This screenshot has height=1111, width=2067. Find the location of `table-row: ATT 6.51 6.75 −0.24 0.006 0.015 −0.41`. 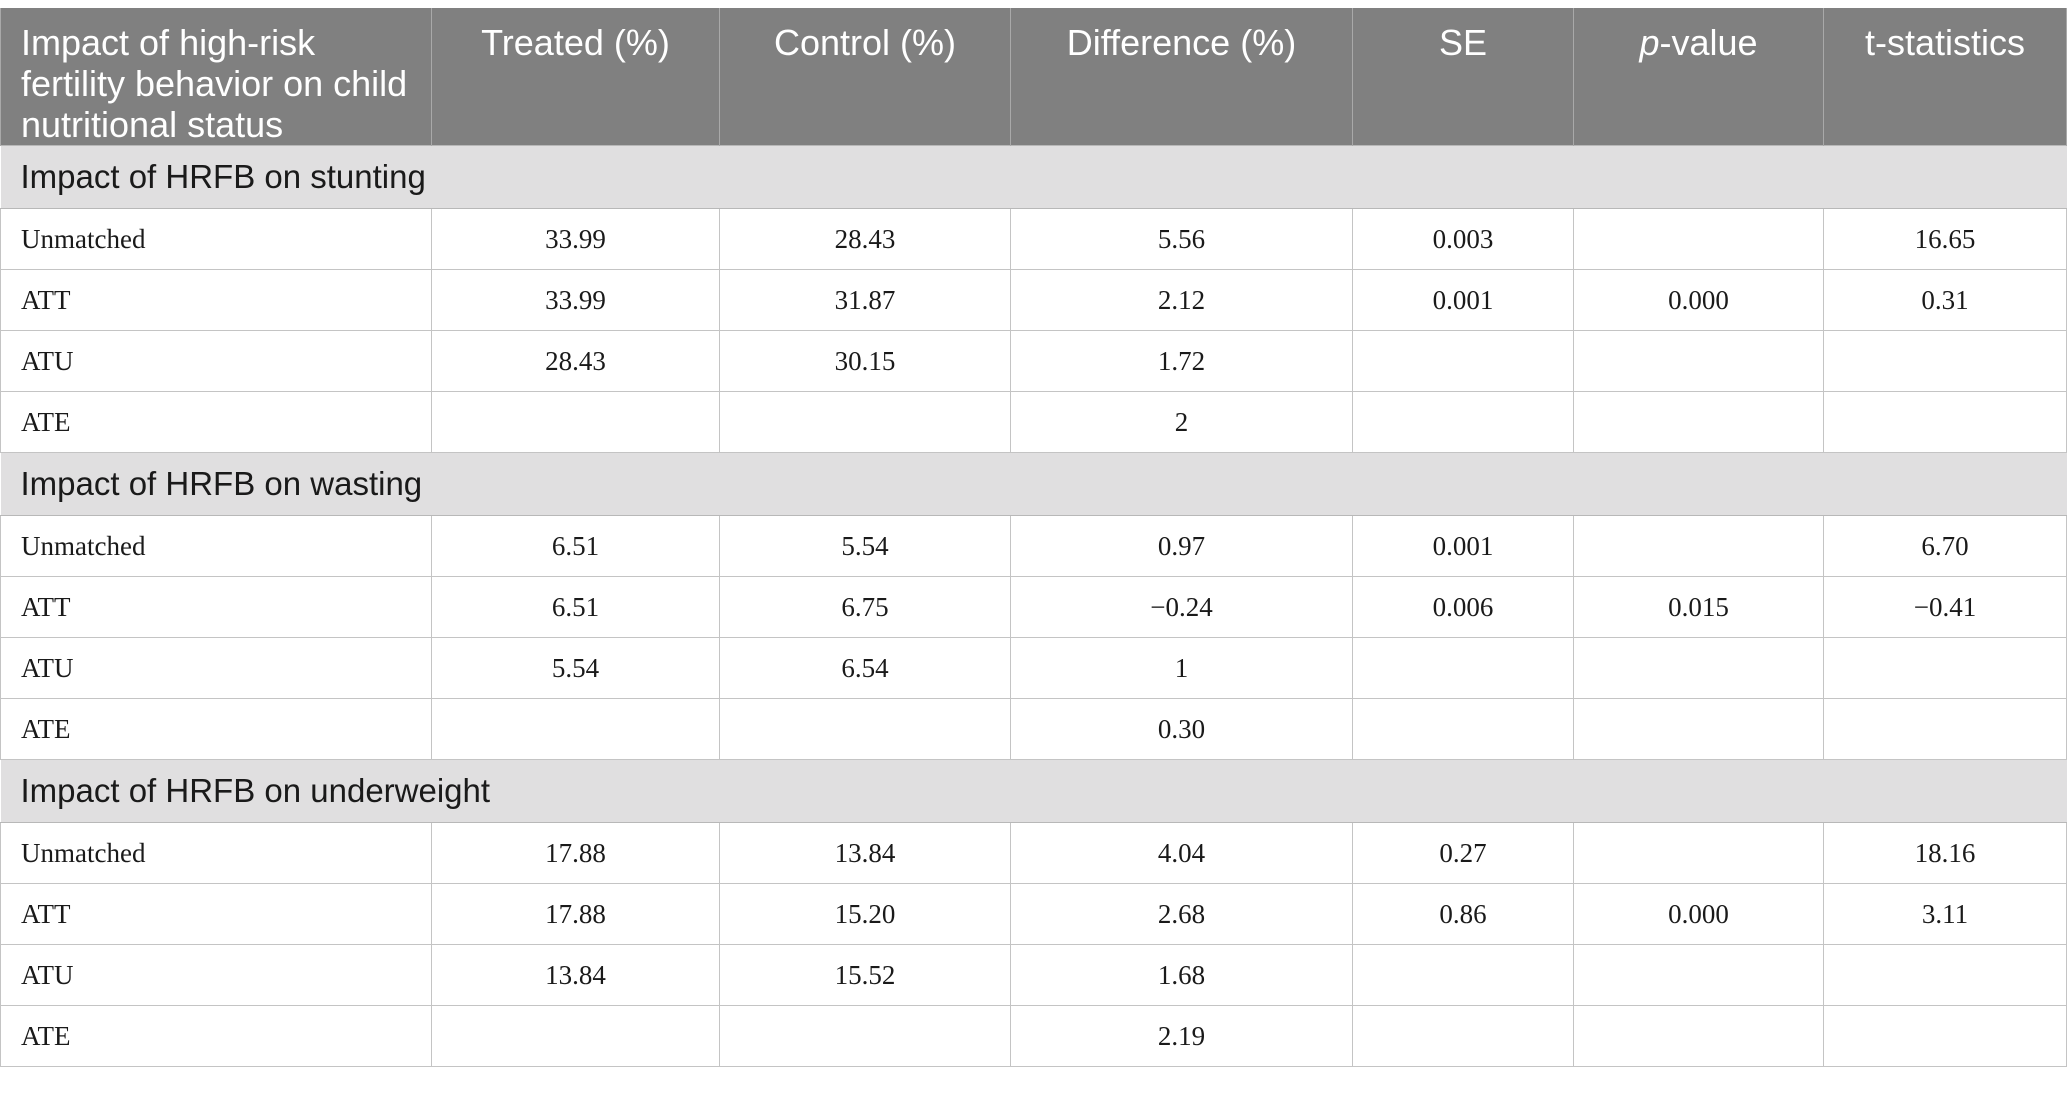

table-row: ATT 6.51 6.75 −0.24 0.006 0.015 −0.41 is located at coordinates (1033, 607).